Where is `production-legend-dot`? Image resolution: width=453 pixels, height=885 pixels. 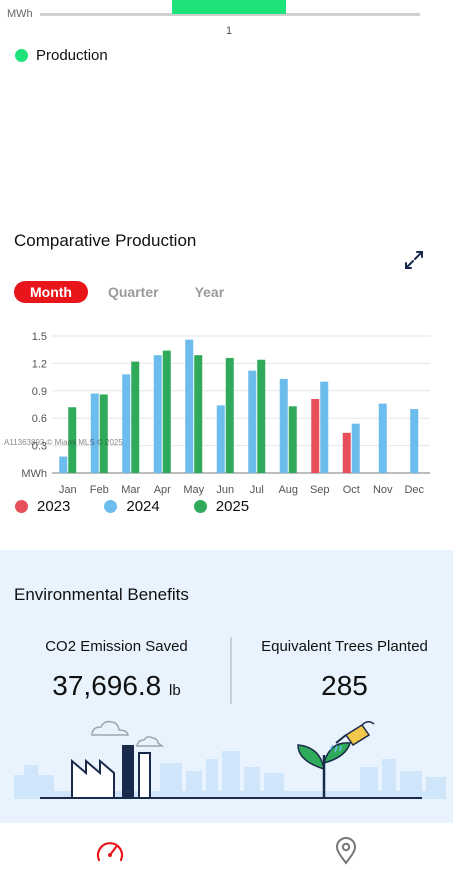 production-legend-dot is located at coordinates (21, 55).